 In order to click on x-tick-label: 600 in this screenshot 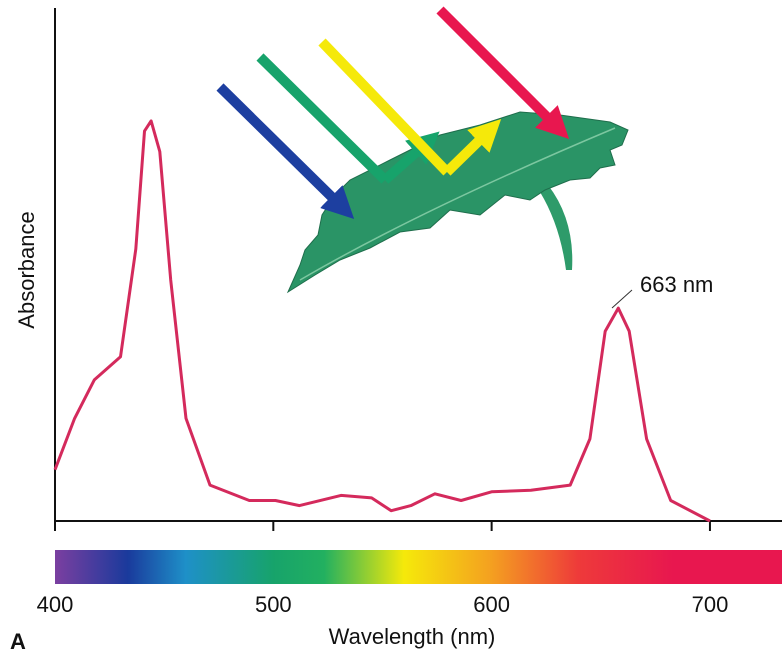, I will do `click(491, 604)`.